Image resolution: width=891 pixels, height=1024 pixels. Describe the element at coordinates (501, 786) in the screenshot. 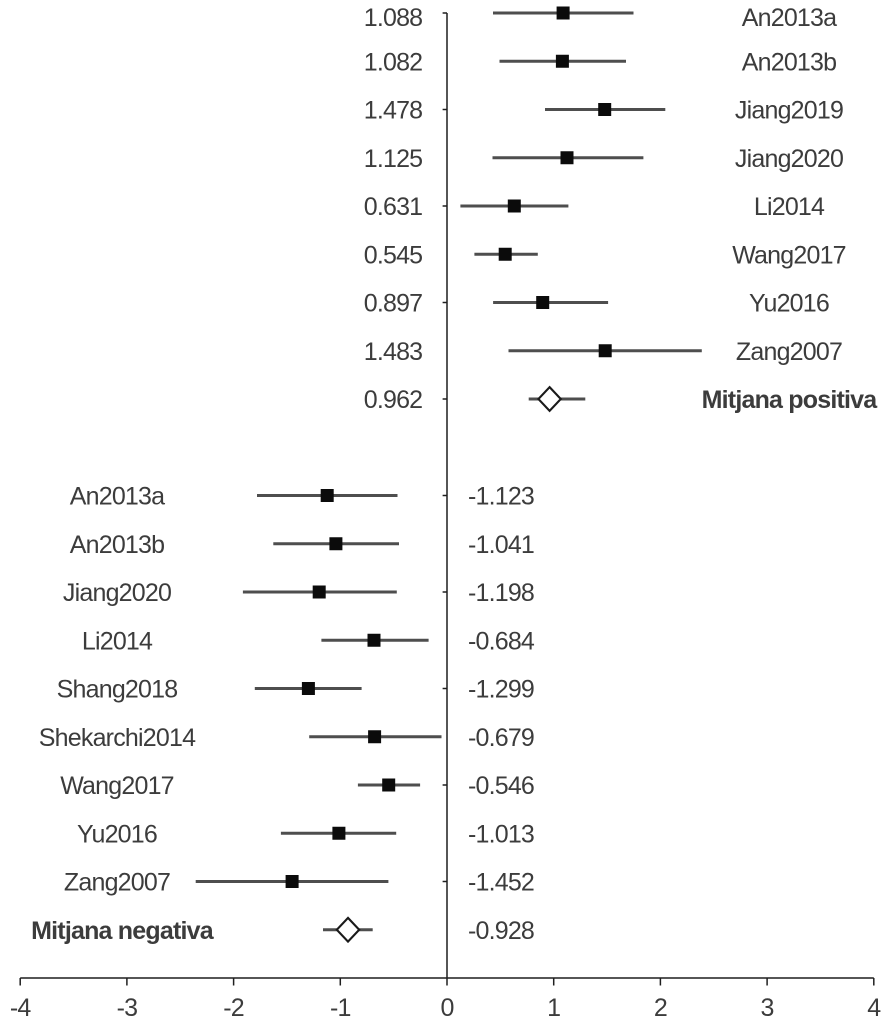

I see `svg-text: -0.546` at that location.